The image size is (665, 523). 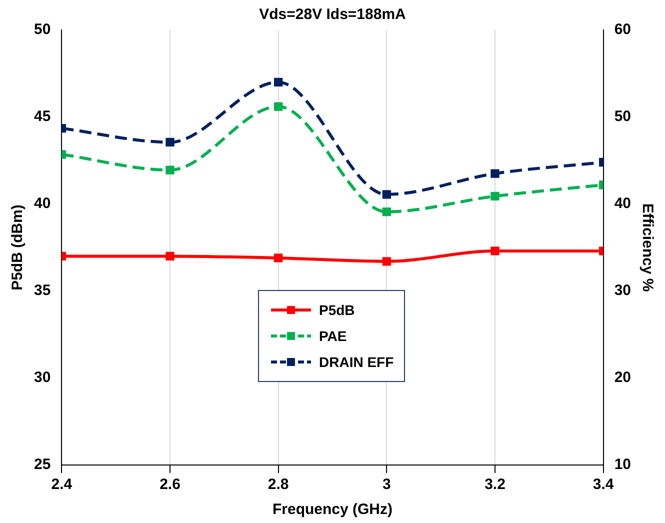 I want to click on y2-axis-title: Efficiency %, so click(x=647, y=247).